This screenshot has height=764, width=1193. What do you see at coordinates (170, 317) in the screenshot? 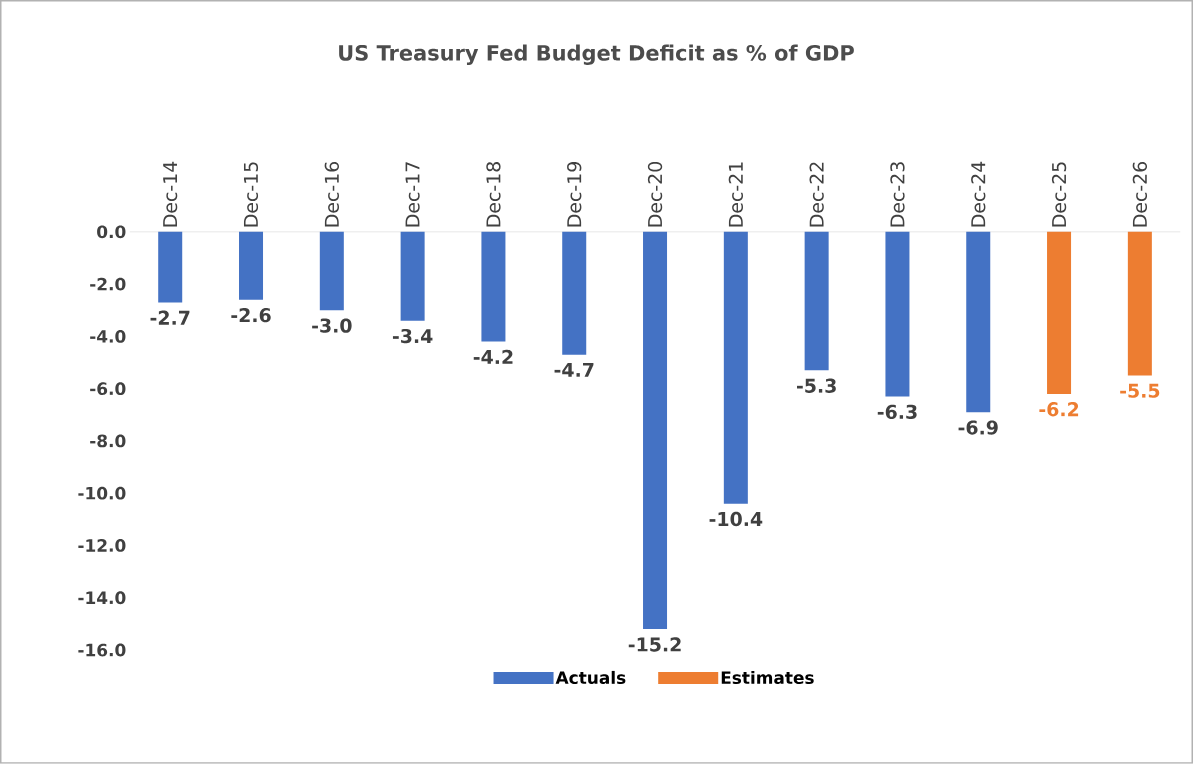
I see `data-label: -2.7` at bounding box center [170, 317].